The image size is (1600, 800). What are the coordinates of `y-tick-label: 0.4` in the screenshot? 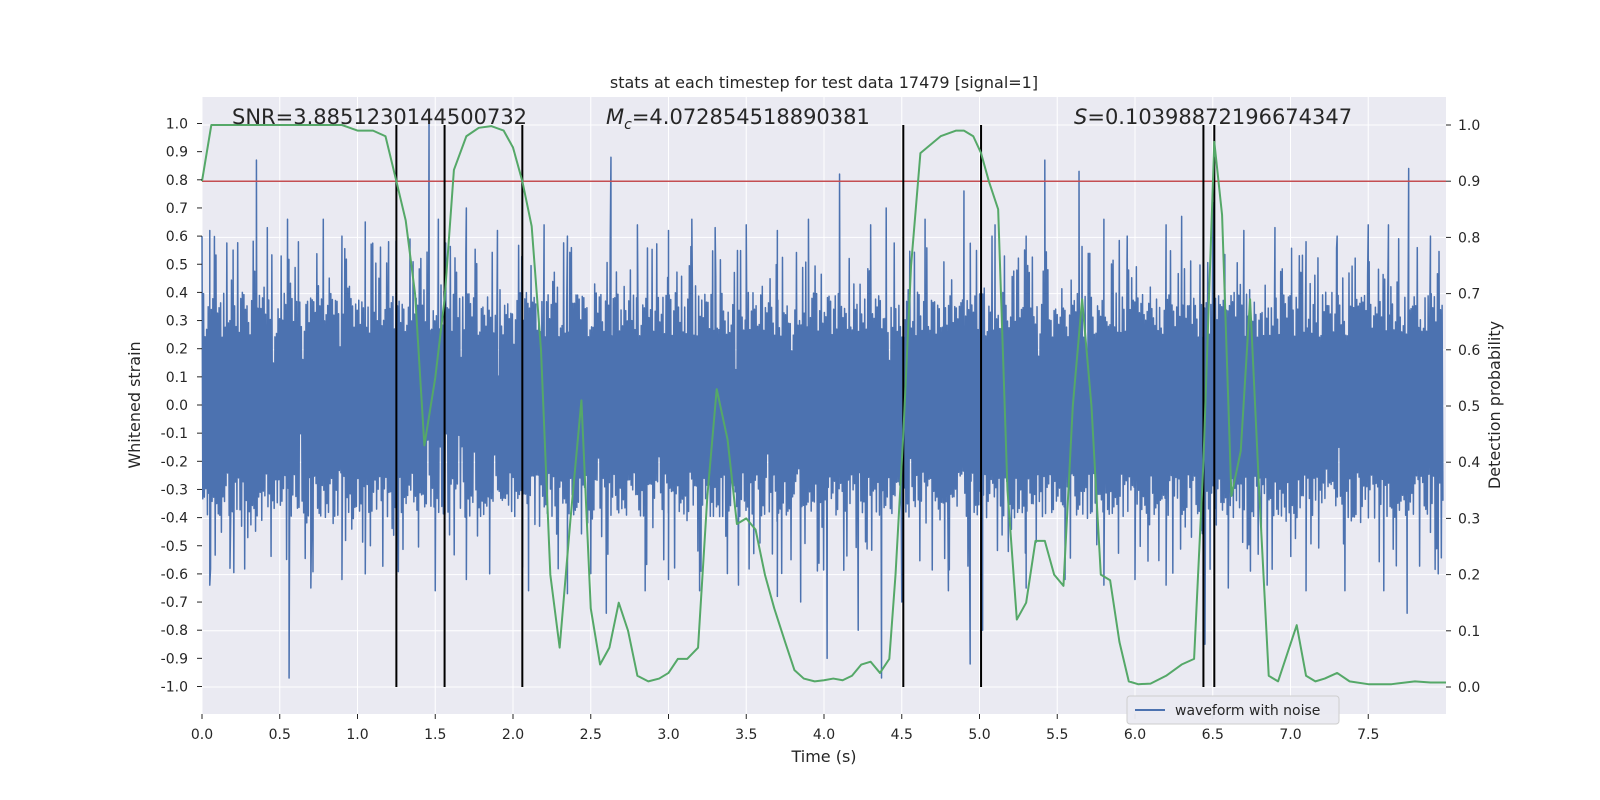 It's located at (177, 293).